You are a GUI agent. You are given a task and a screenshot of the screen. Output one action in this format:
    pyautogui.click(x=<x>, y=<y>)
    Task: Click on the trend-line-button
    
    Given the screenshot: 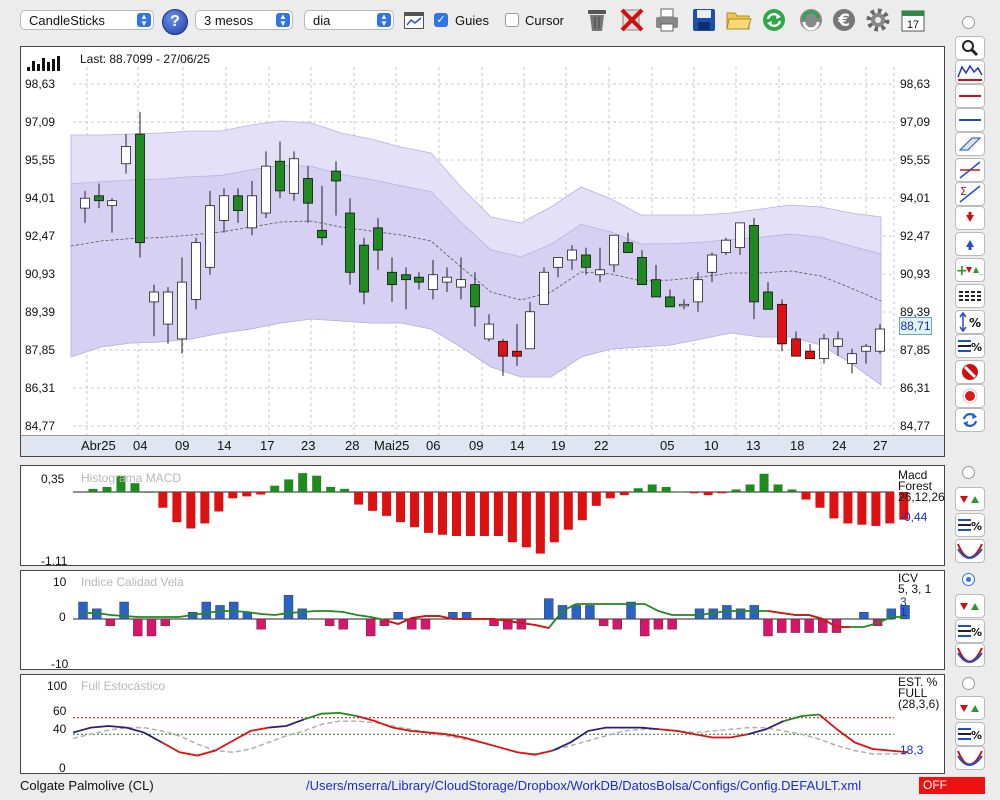 What is the action you would take?
    pyautogui.click(x=970, y=170)
    